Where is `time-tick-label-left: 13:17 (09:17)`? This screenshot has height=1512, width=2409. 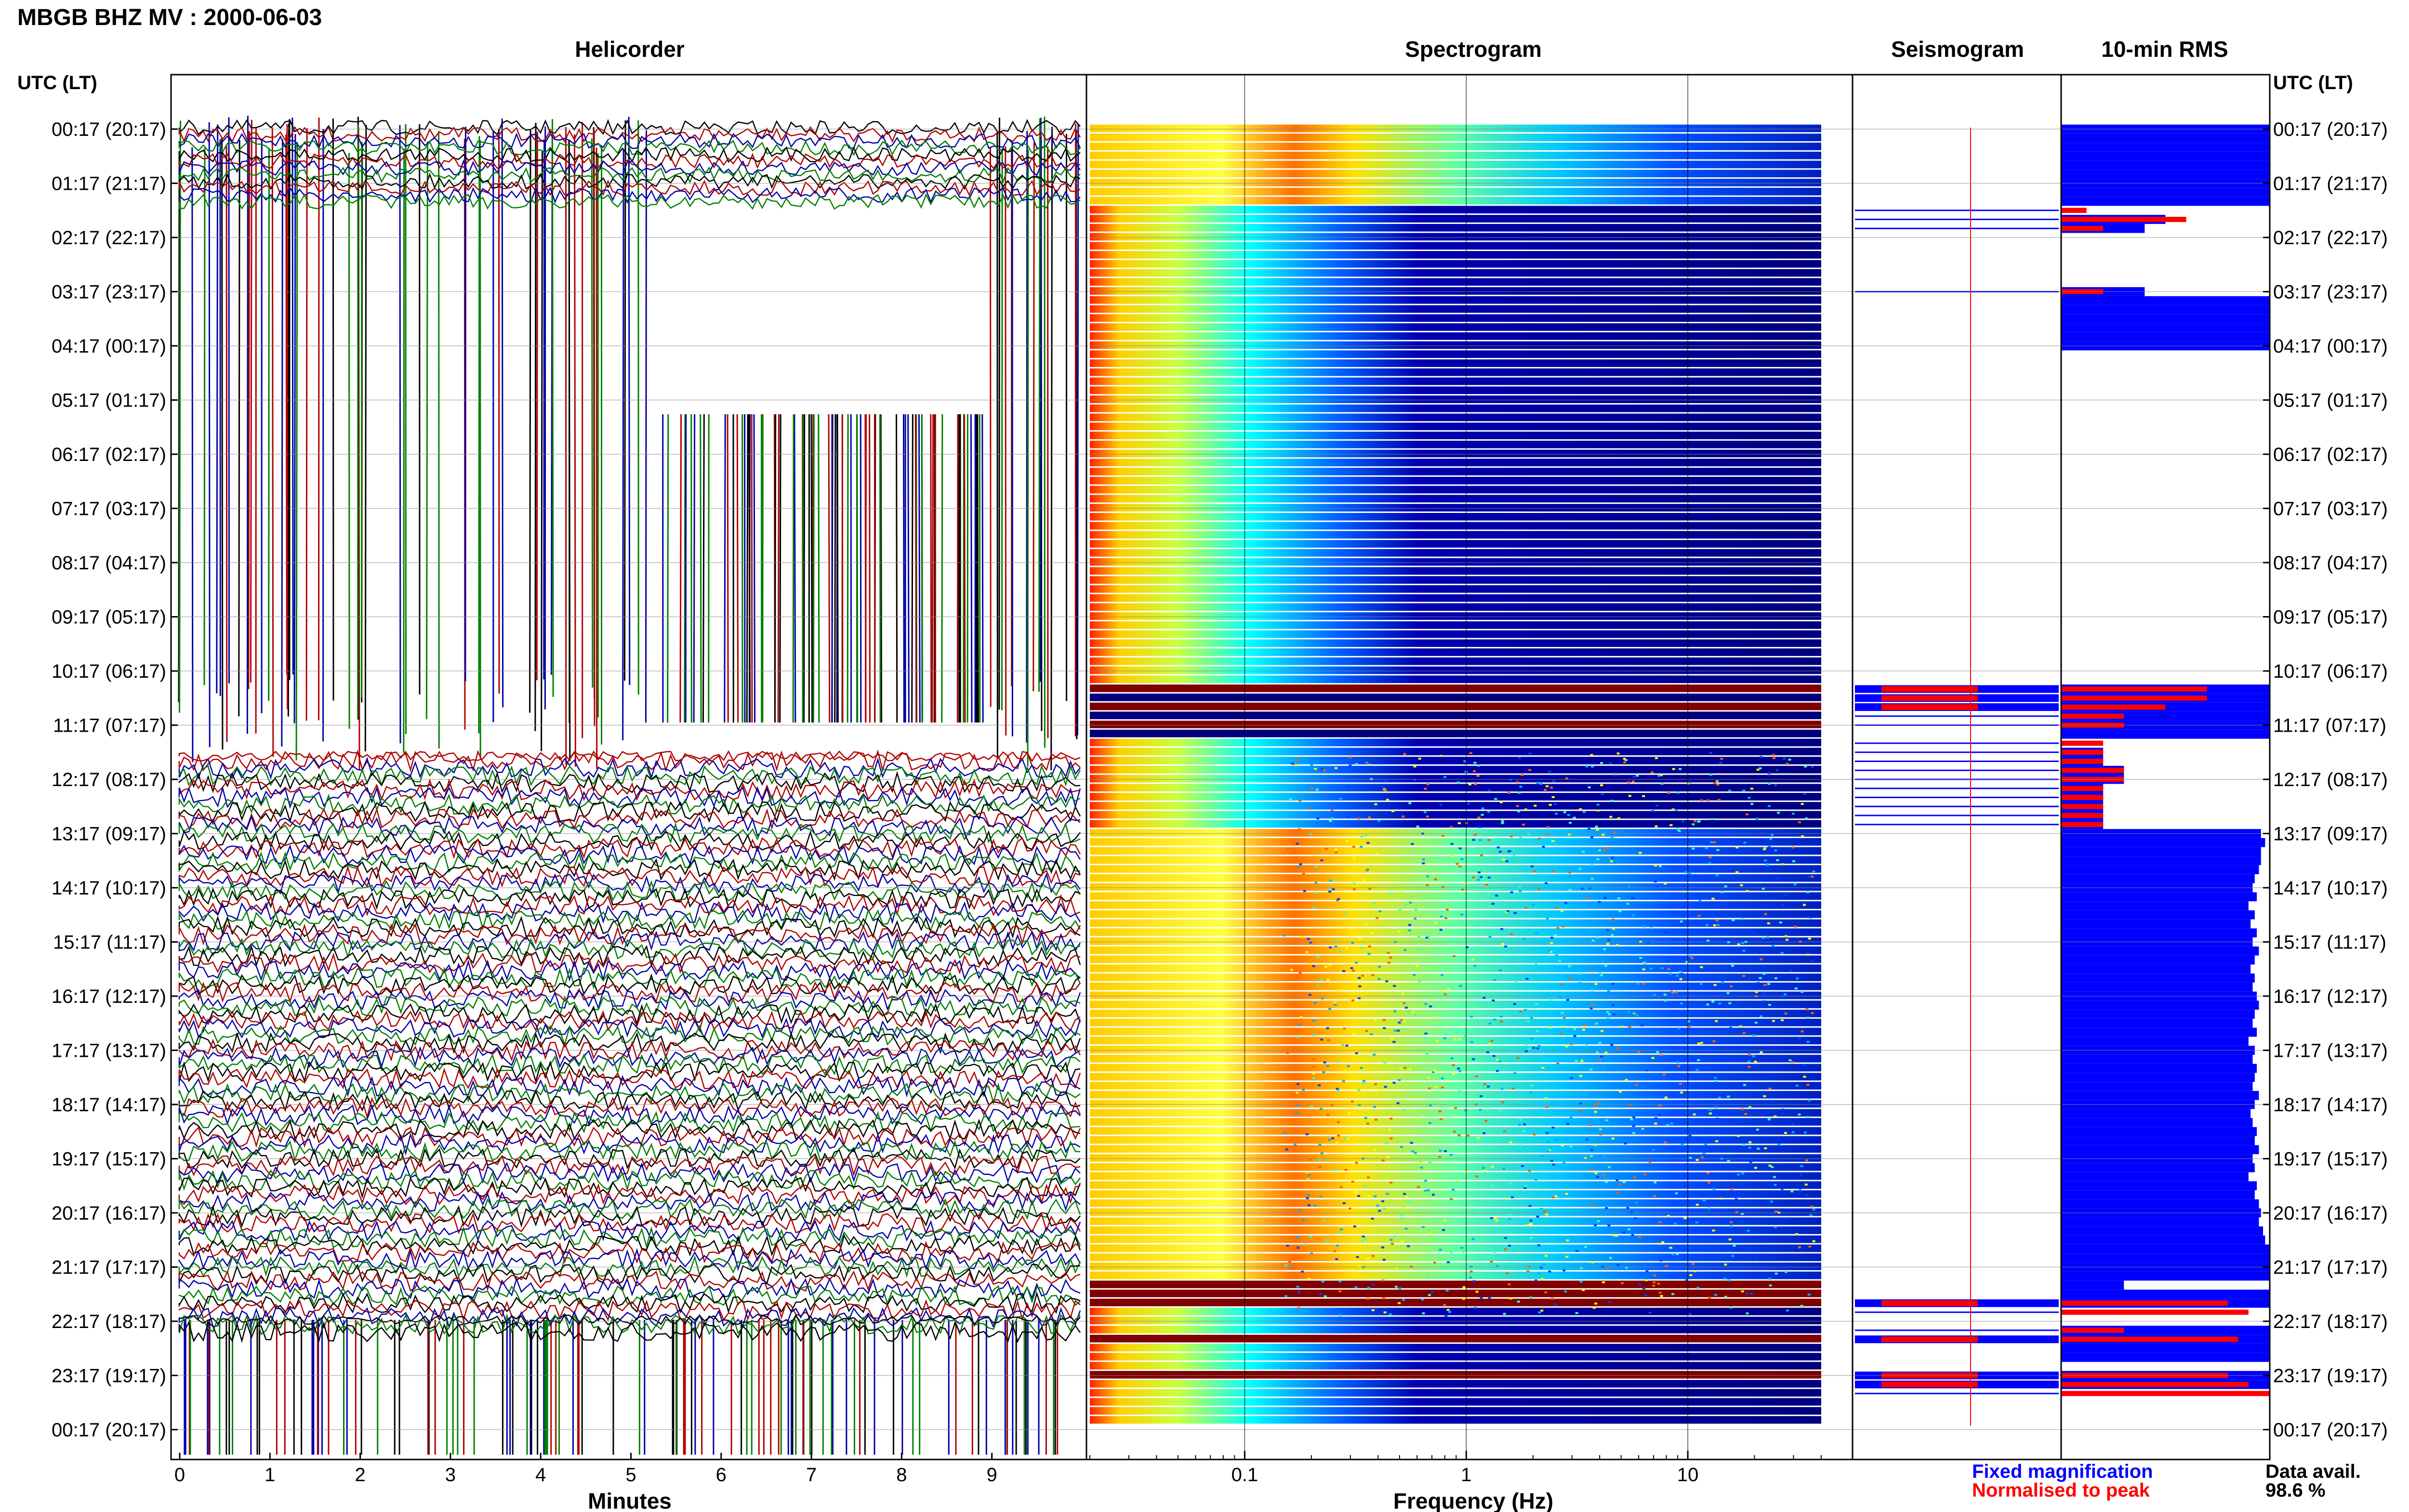
time-tick-label-left: 13:17 (09:17) is located at coordinates (109, 834).